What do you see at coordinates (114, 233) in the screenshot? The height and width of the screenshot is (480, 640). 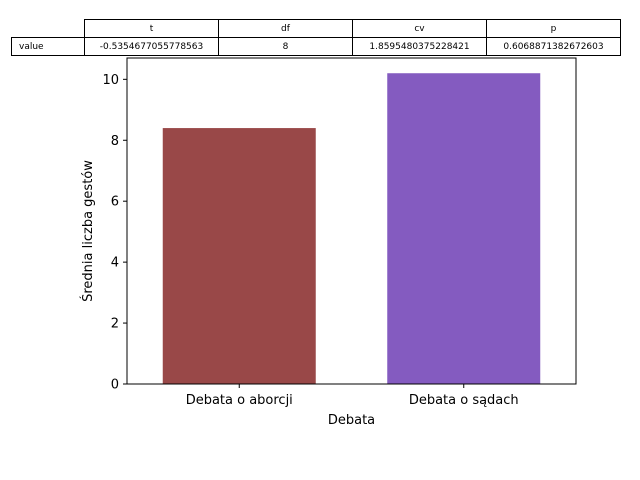 I see `y-axis: 0 2 4 6 8 10` at bounding box center [114, 233].